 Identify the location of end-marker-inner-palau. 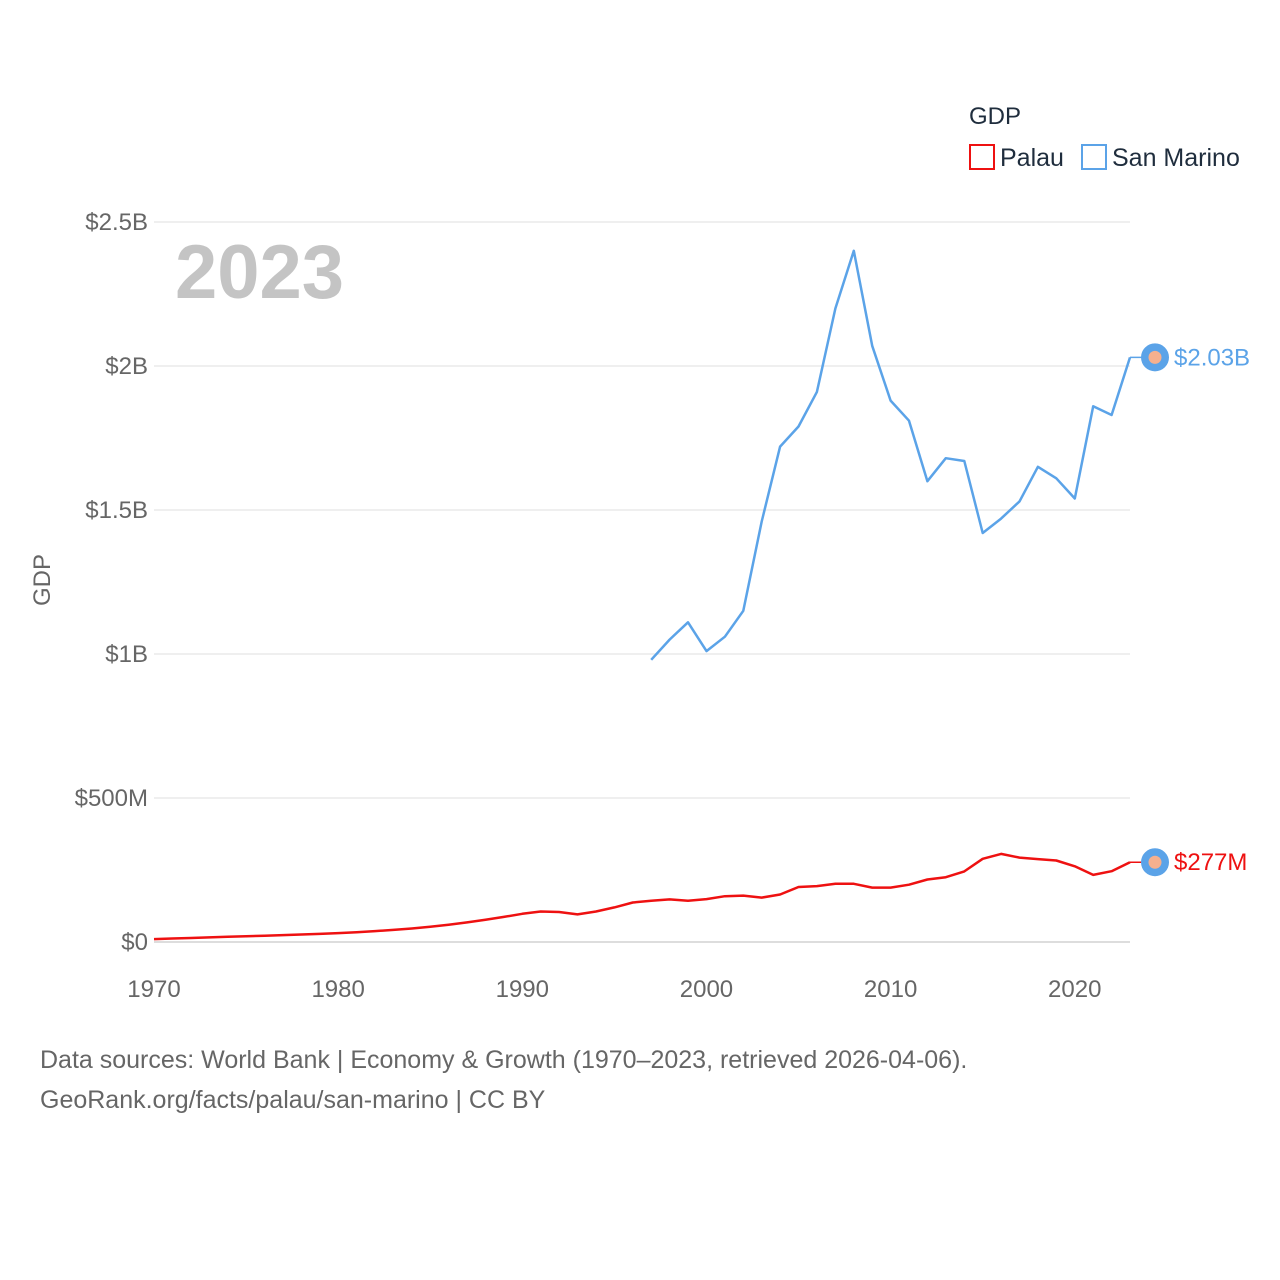
(1155, 862).